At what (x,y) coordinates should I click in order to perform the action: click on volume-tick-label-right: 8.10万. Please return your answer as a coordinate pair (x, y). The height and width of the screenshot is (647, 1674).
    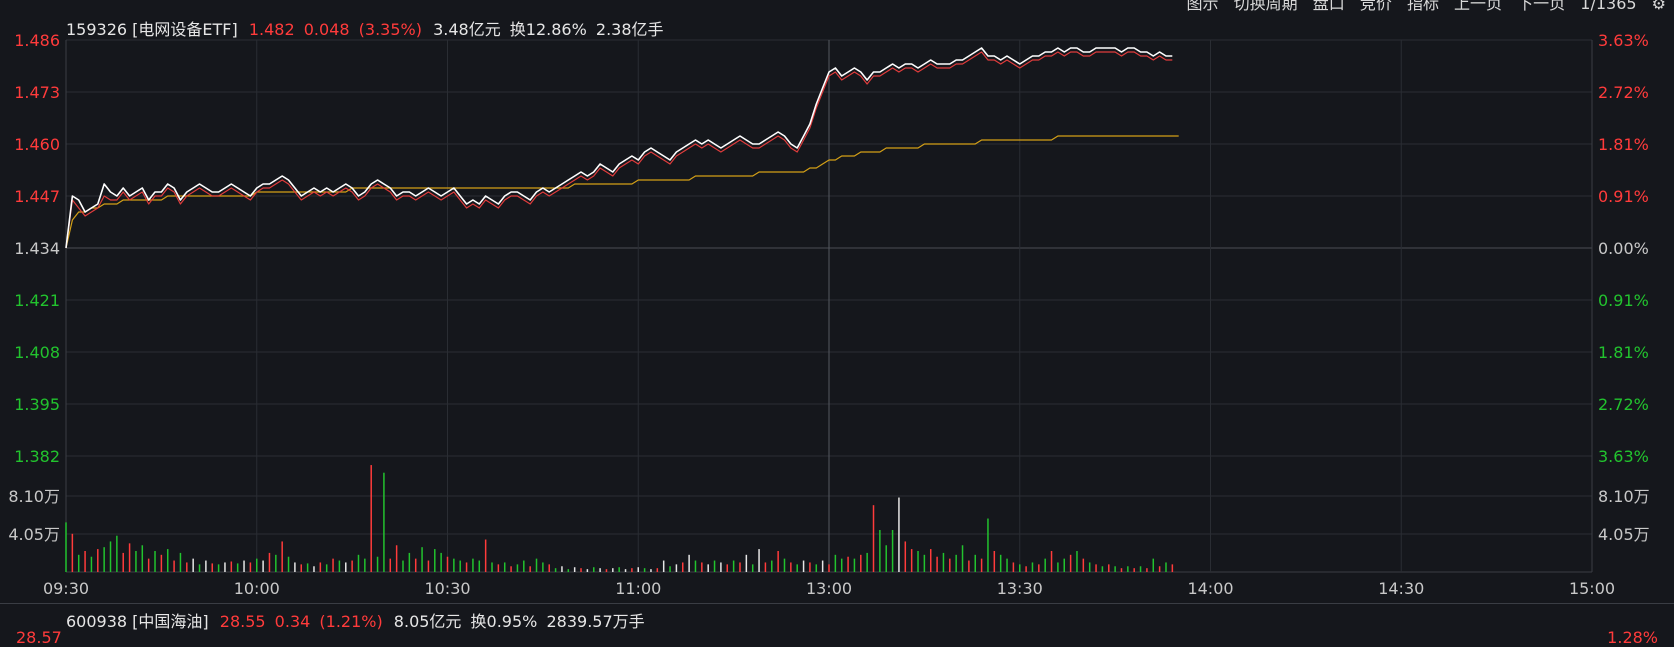
    Looking at the image, I should click on (1624, 496).